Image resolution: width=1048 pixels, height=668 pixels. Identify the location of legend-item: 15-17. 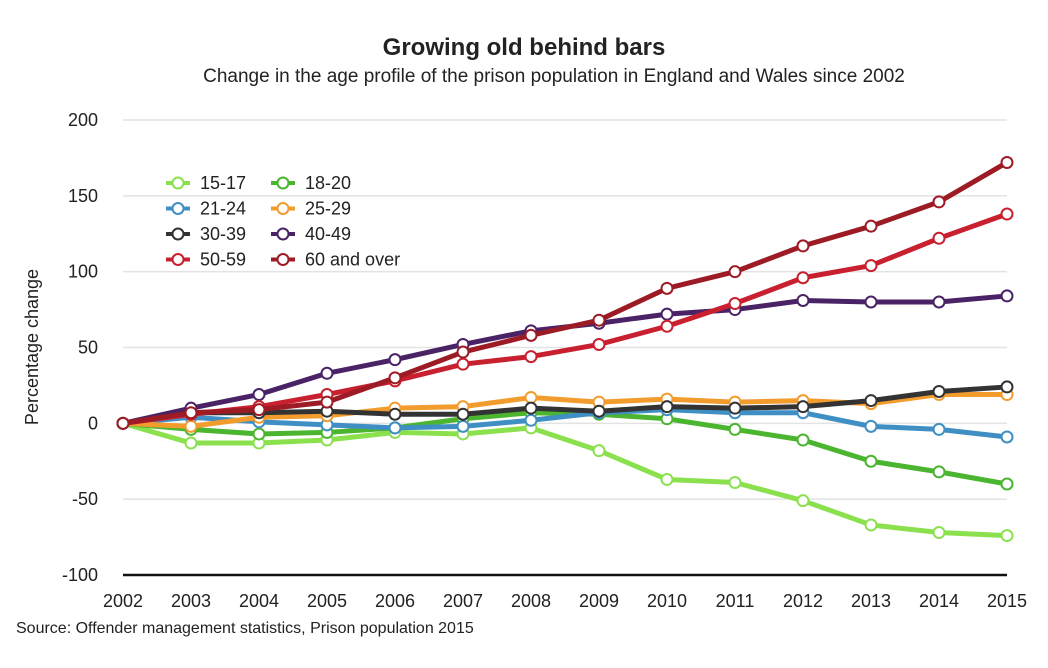
(206, 183).